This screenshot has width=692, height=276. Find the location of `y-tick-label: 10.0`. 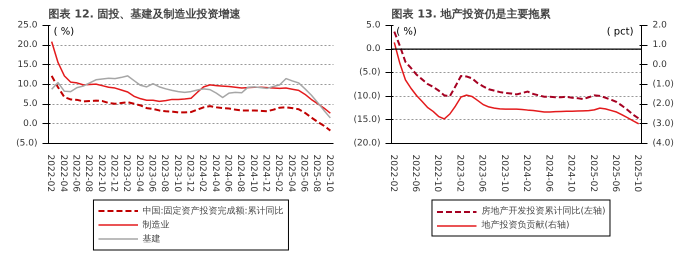

y-tick-label: 10.0 is located at coordinates (27, 85).